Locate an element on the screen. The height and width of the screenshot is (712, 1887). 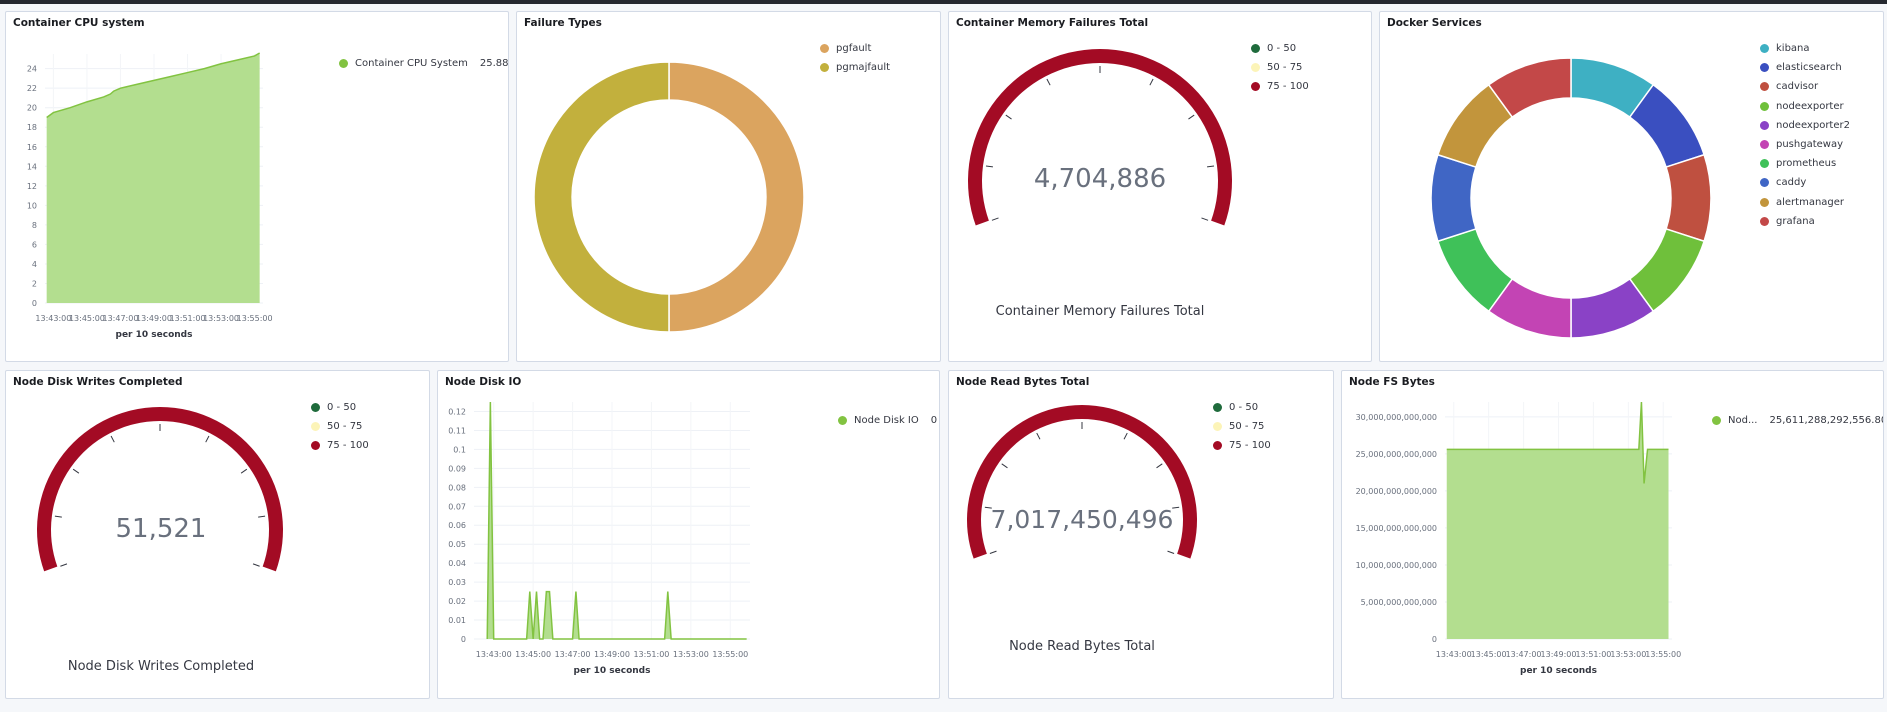
y-tick-label: 2 is located at coordinates (34, 283).